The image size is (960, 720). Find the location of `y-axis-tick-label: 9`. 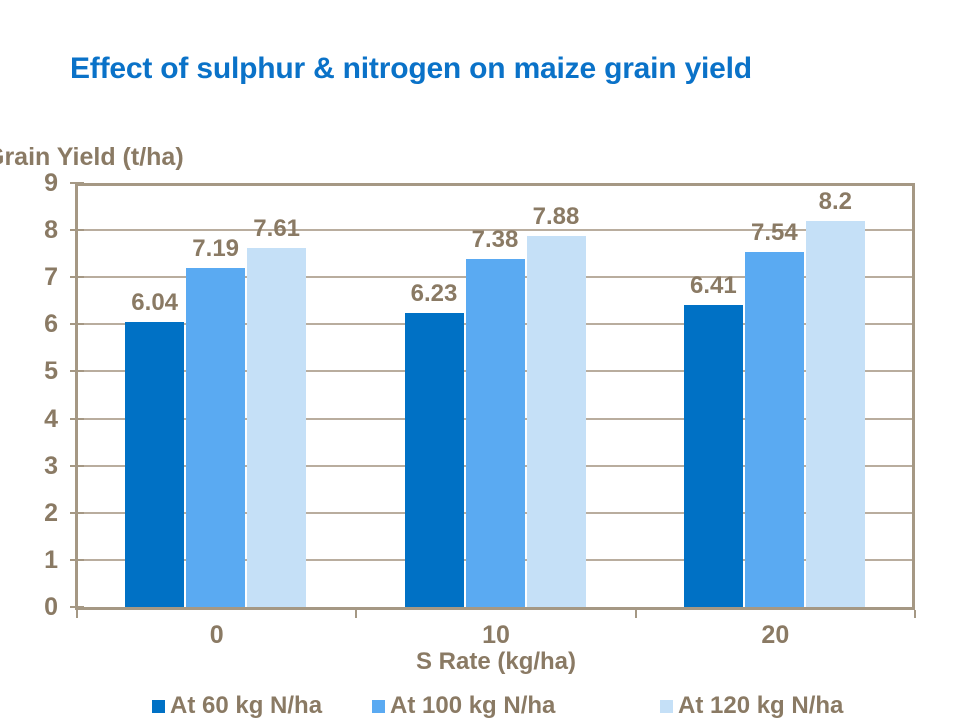

y-axis-tick-label: 9 is located at coordinates (51, 183).